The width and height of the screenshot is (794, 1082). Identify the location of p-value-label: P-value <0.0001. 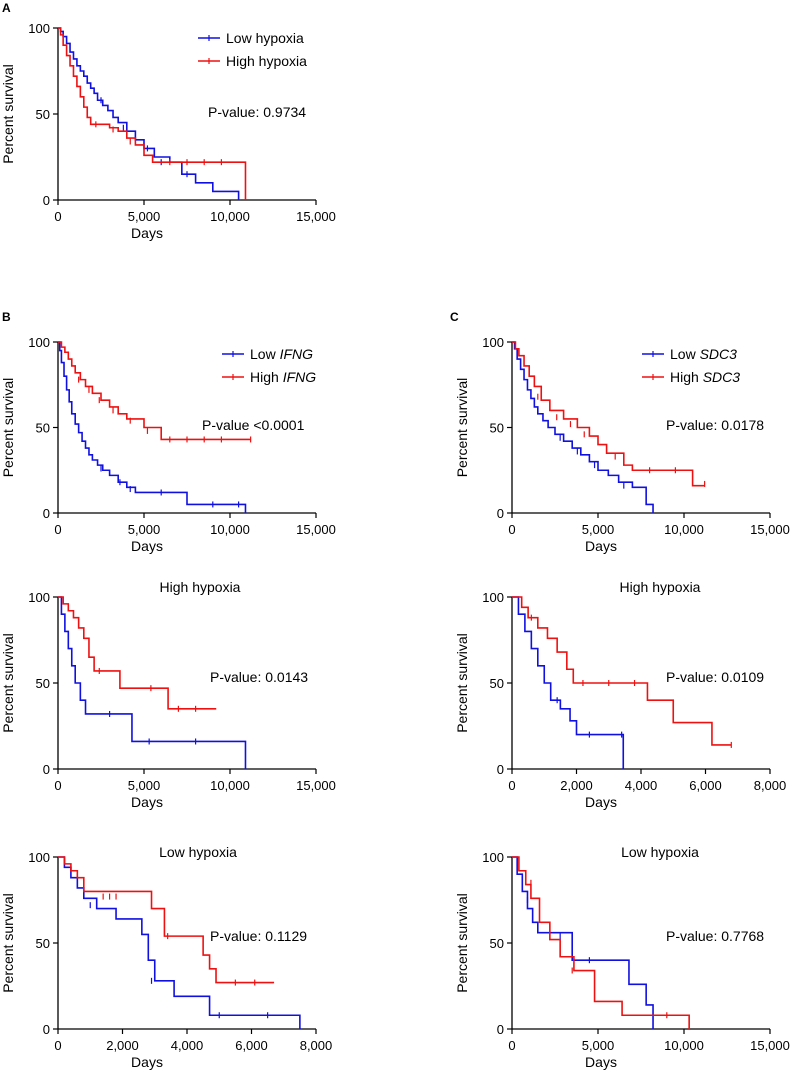
(253, 425).